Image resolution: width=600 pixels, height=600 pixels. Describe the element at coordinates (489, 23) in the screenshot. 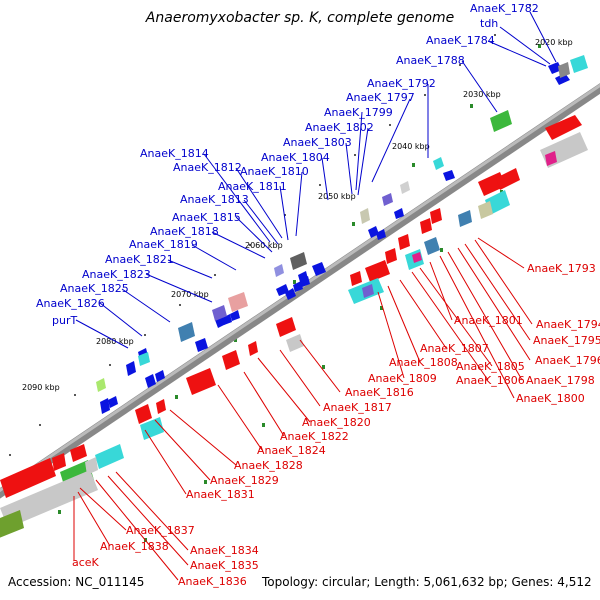

I see `gene-label: tdh` at that location.